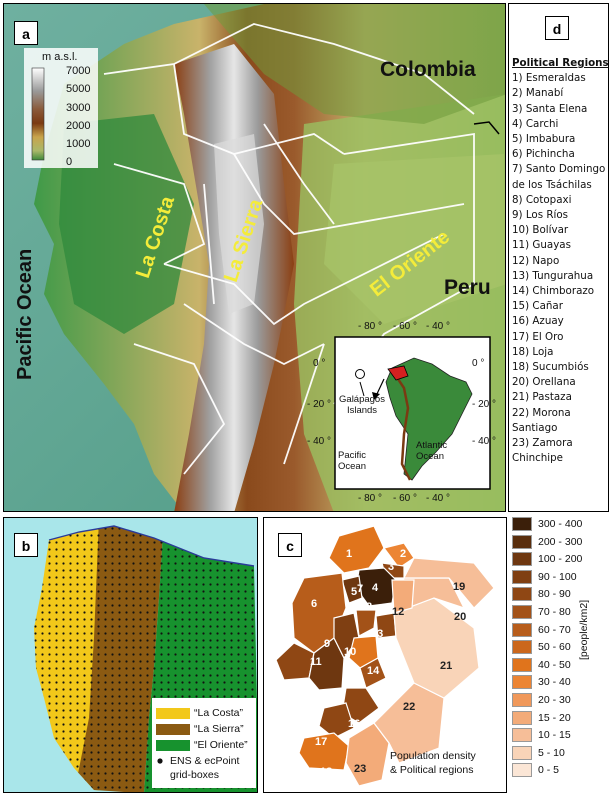 Image resolution: width=612 pixels, height=796 pixels. Describe the element at coordinates (69, 162) in the screenshot. I see `elevation-tick-0: 0` at that location.